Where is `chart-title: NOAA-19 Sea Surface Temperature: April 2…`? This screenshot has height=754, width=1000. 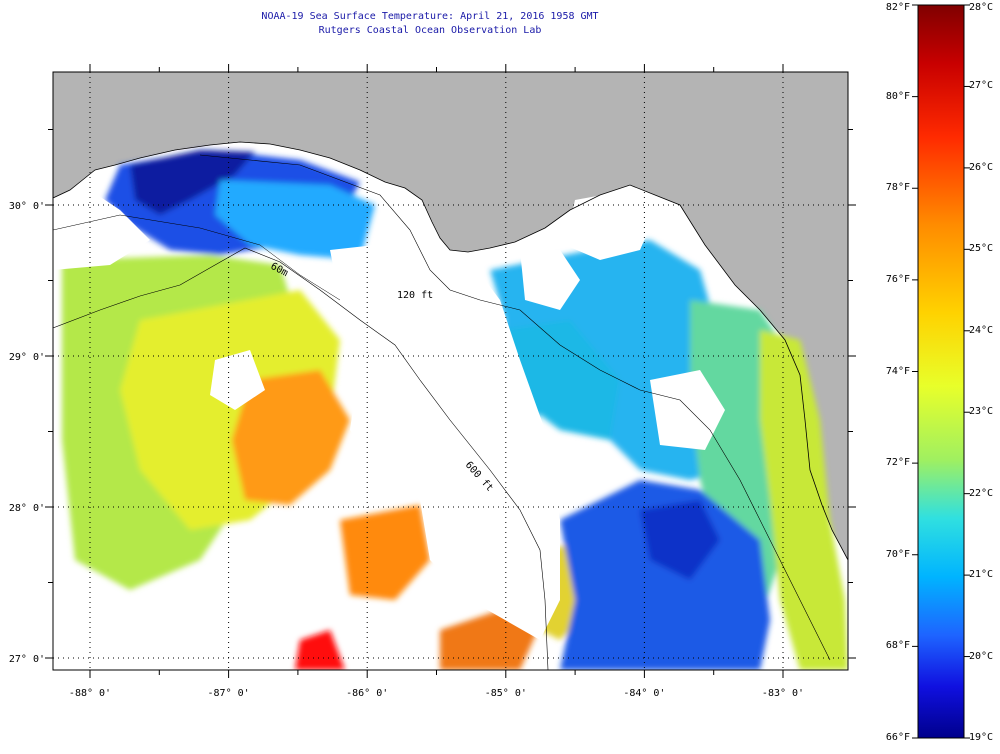
chart-title: NOAA-19 Sea Surface Temperature: April 2… is located at coordinates (430, 16).